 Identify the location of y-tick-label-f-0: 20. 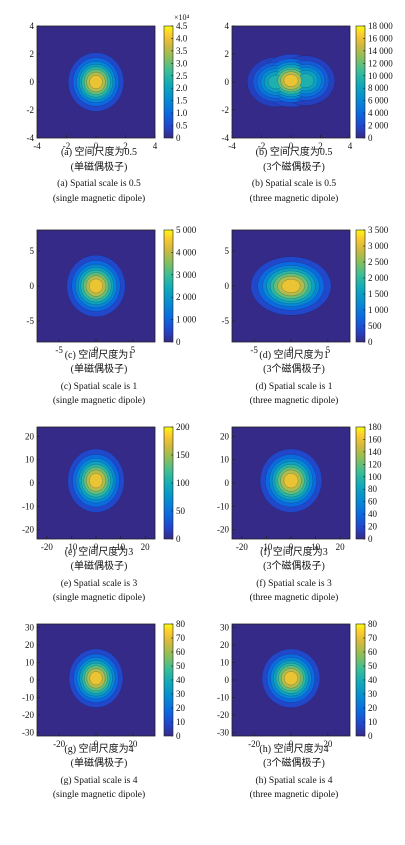
(225, 436).